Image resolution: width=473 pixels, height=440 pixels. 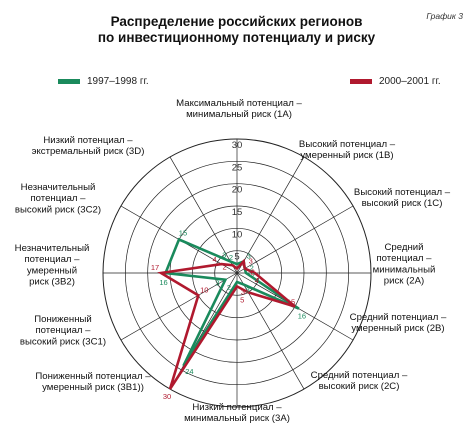 I want to click on axis-label-line: Пониженный потенциал –, so click(x=93, y=376).